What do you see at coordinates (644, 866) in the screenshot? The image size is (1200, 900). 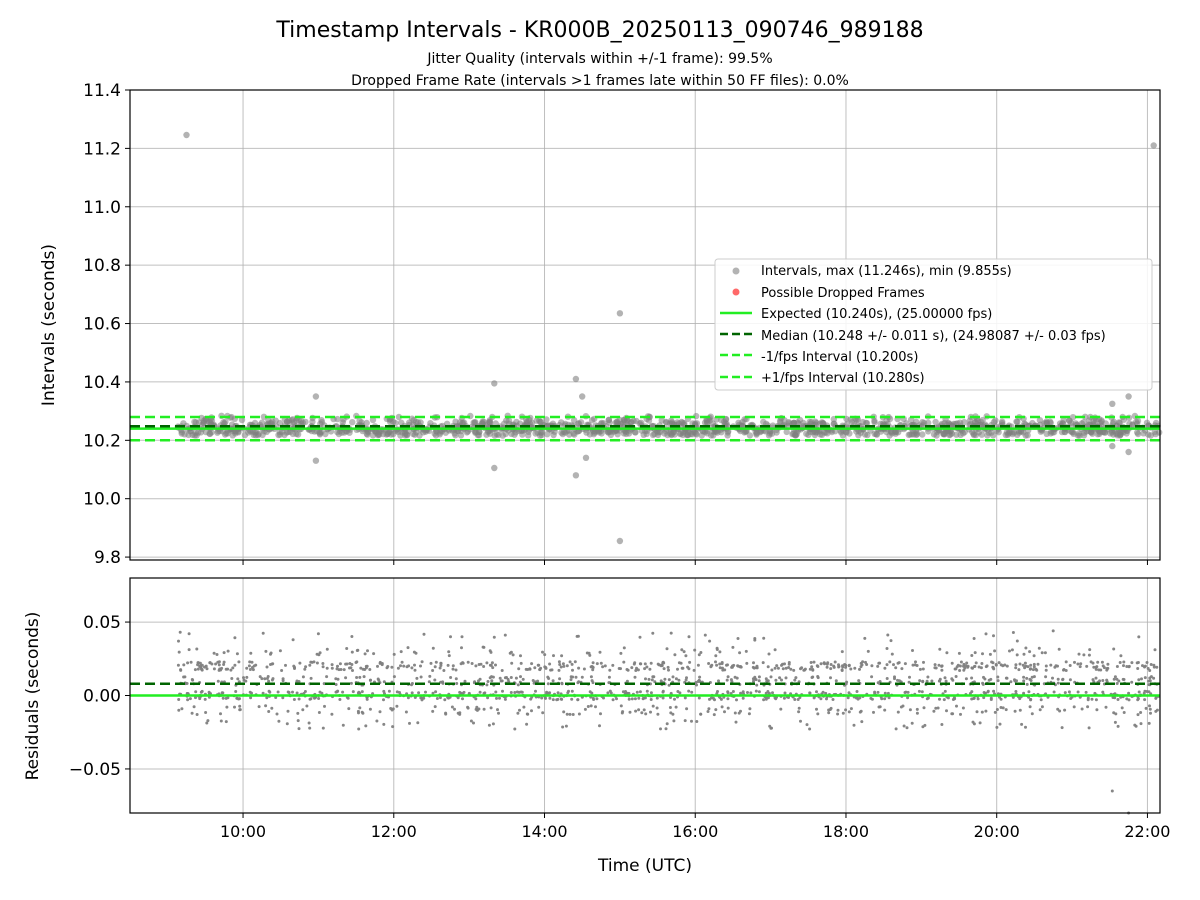 I see `x-axis-label: Time (UTC)` at bounding box center [644, 866].